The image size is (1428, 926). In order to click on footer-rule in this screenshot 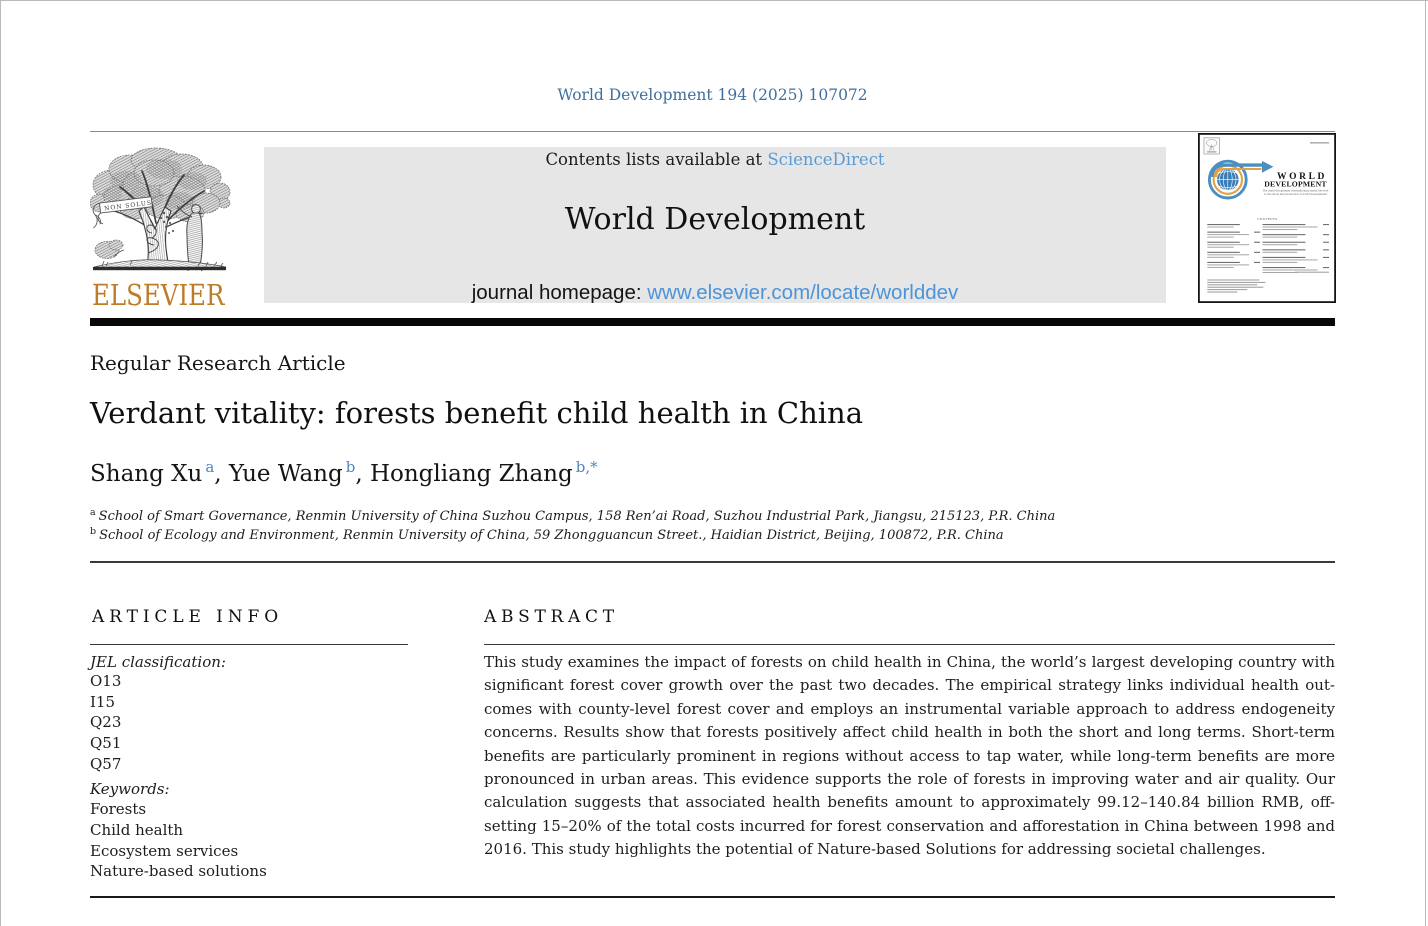, I will do `click(712, 897)`.